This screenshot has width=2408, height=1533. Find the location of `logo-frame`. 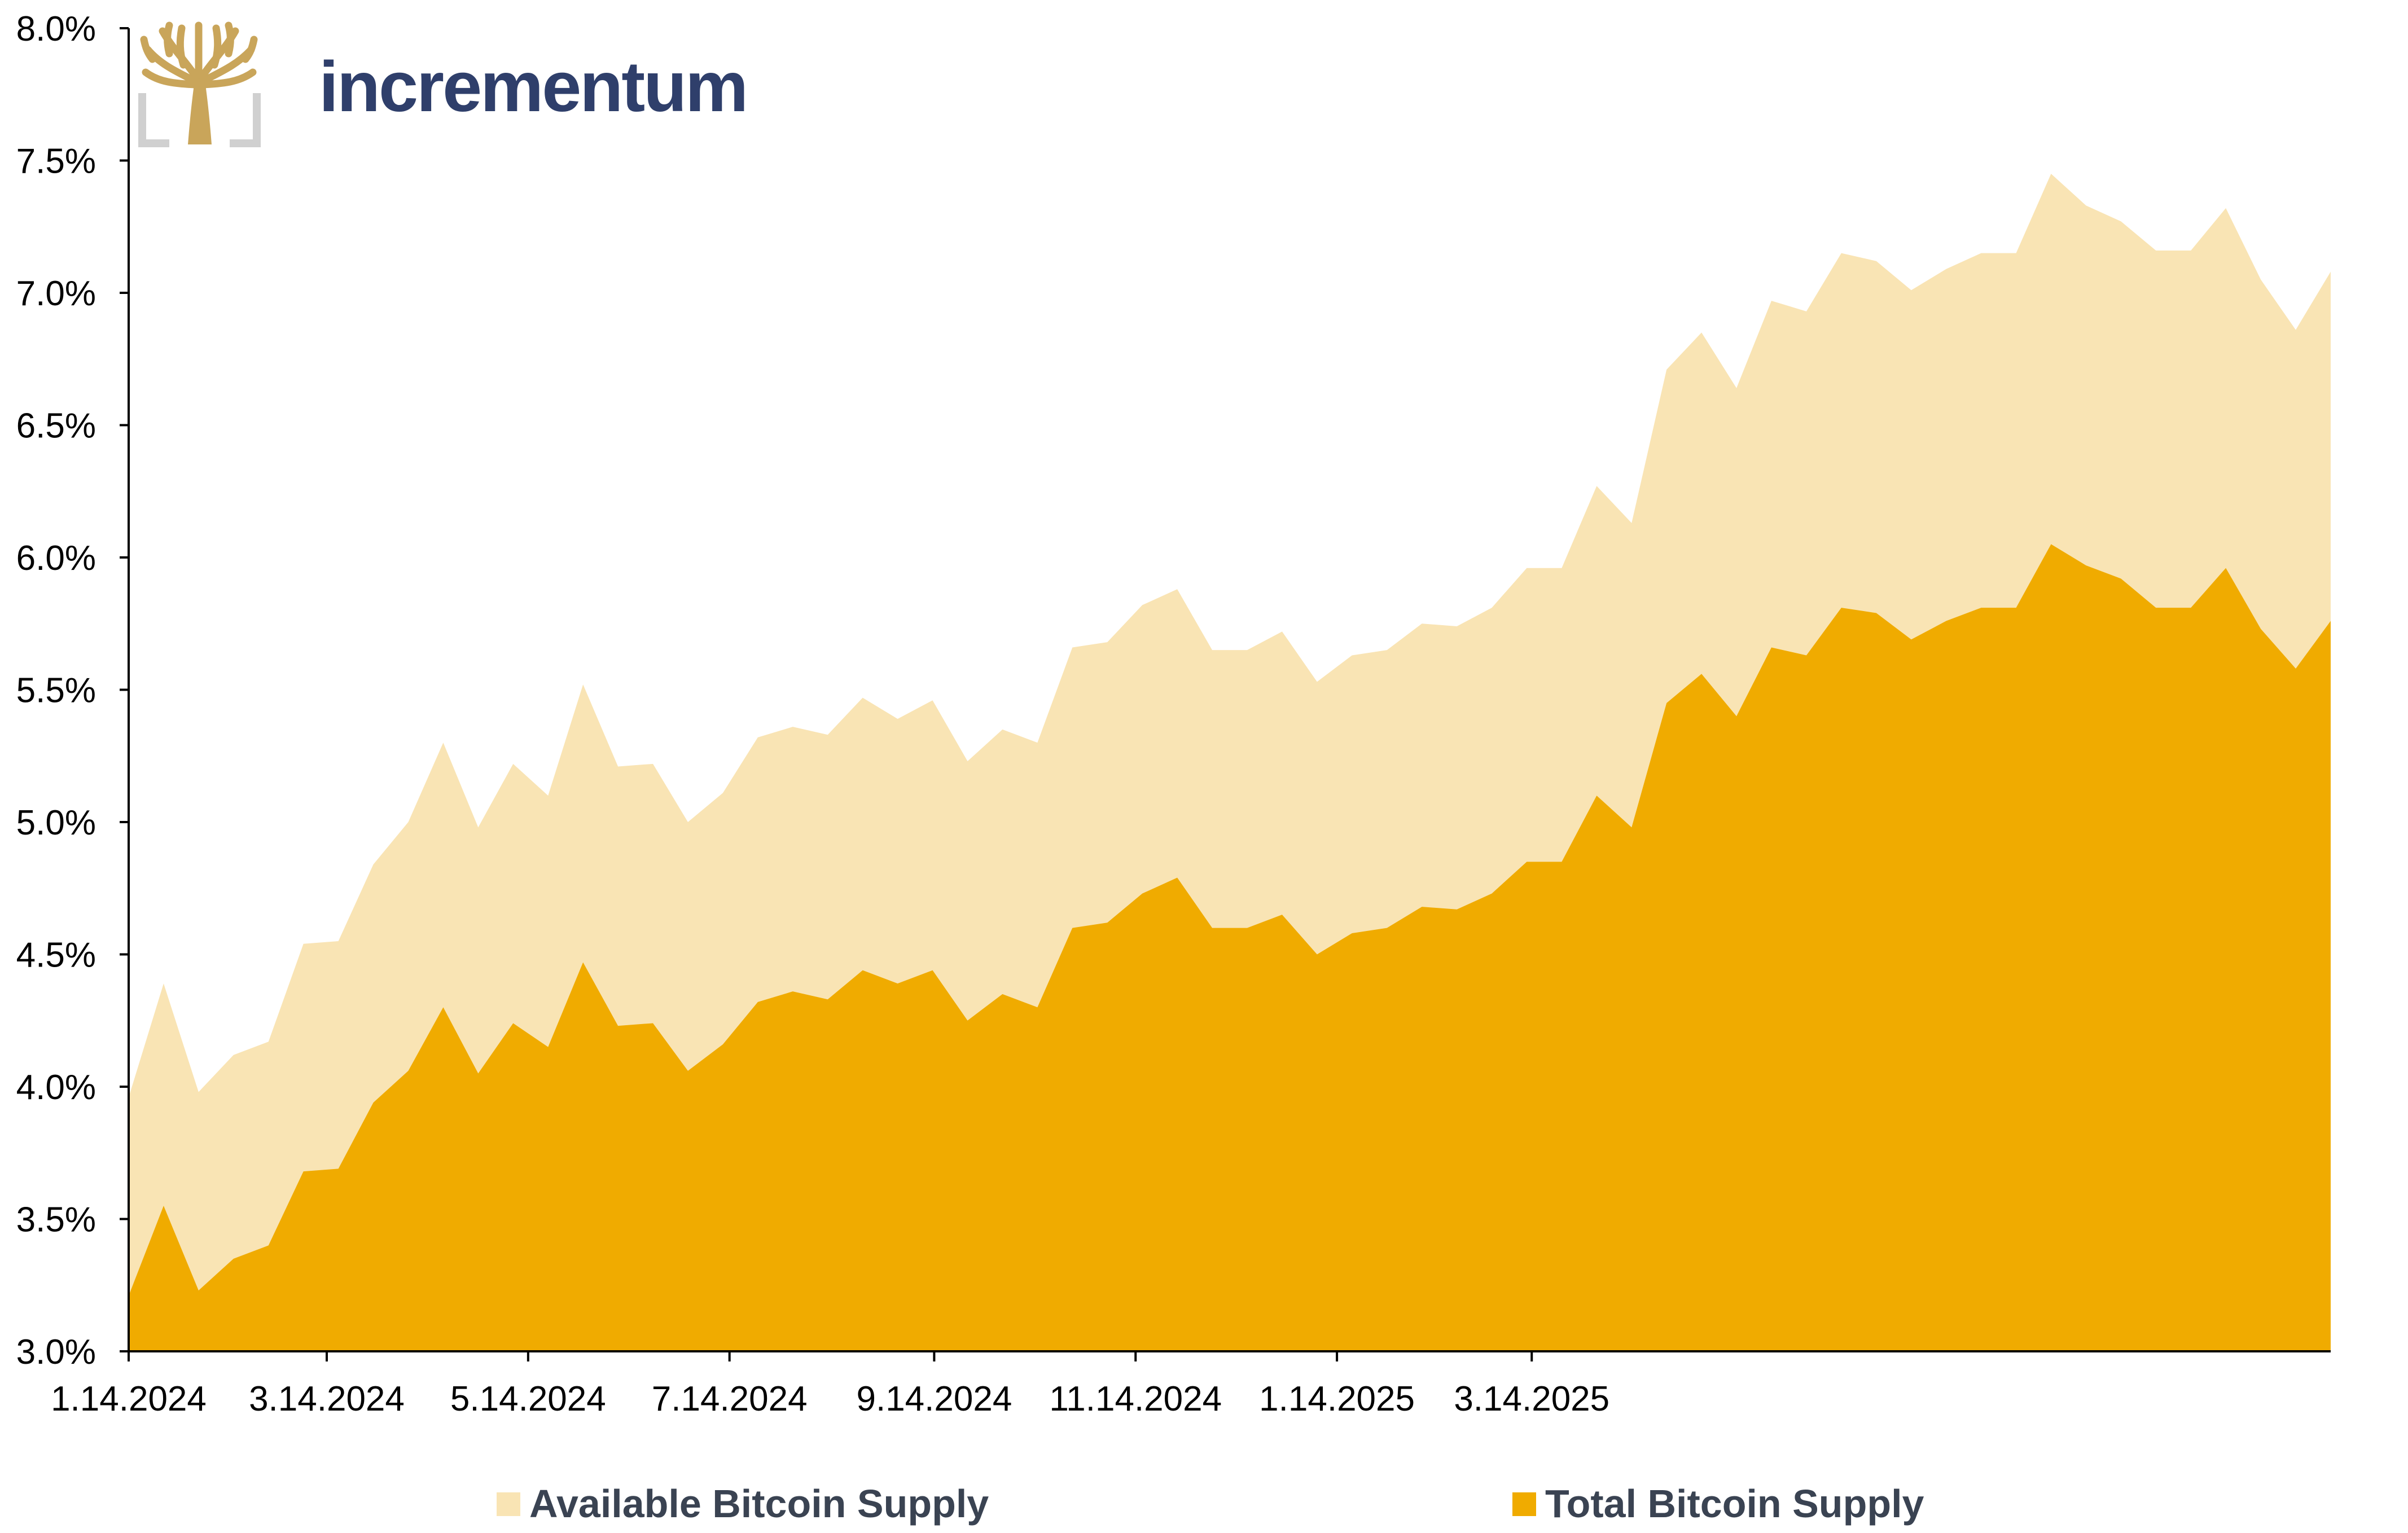

logo-frame is located at coordinates (200, 120).